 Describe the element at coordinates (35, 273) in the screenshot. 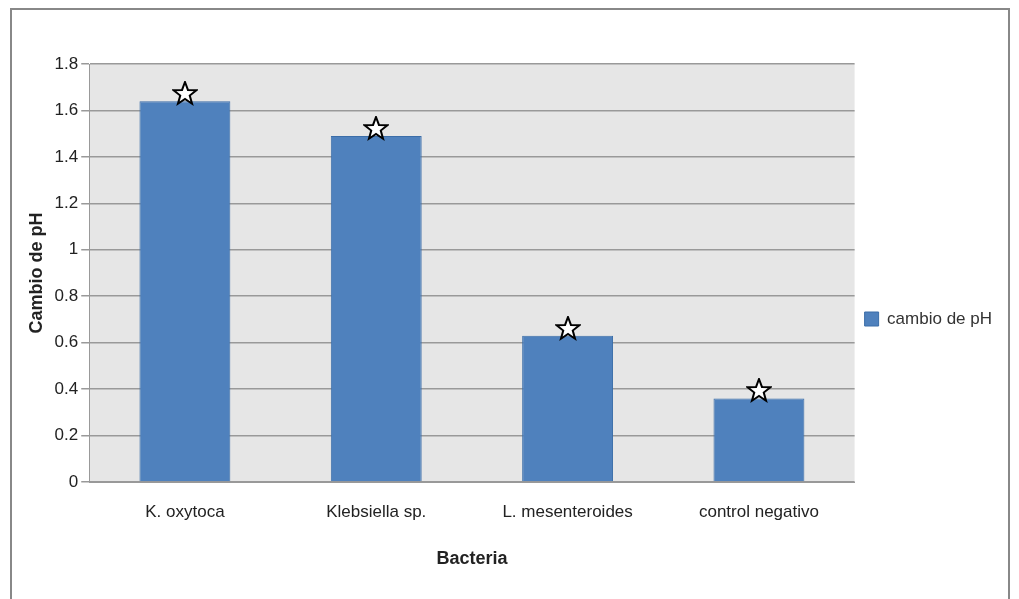

I see `y-axis-title: Cambio de pH` at that location.